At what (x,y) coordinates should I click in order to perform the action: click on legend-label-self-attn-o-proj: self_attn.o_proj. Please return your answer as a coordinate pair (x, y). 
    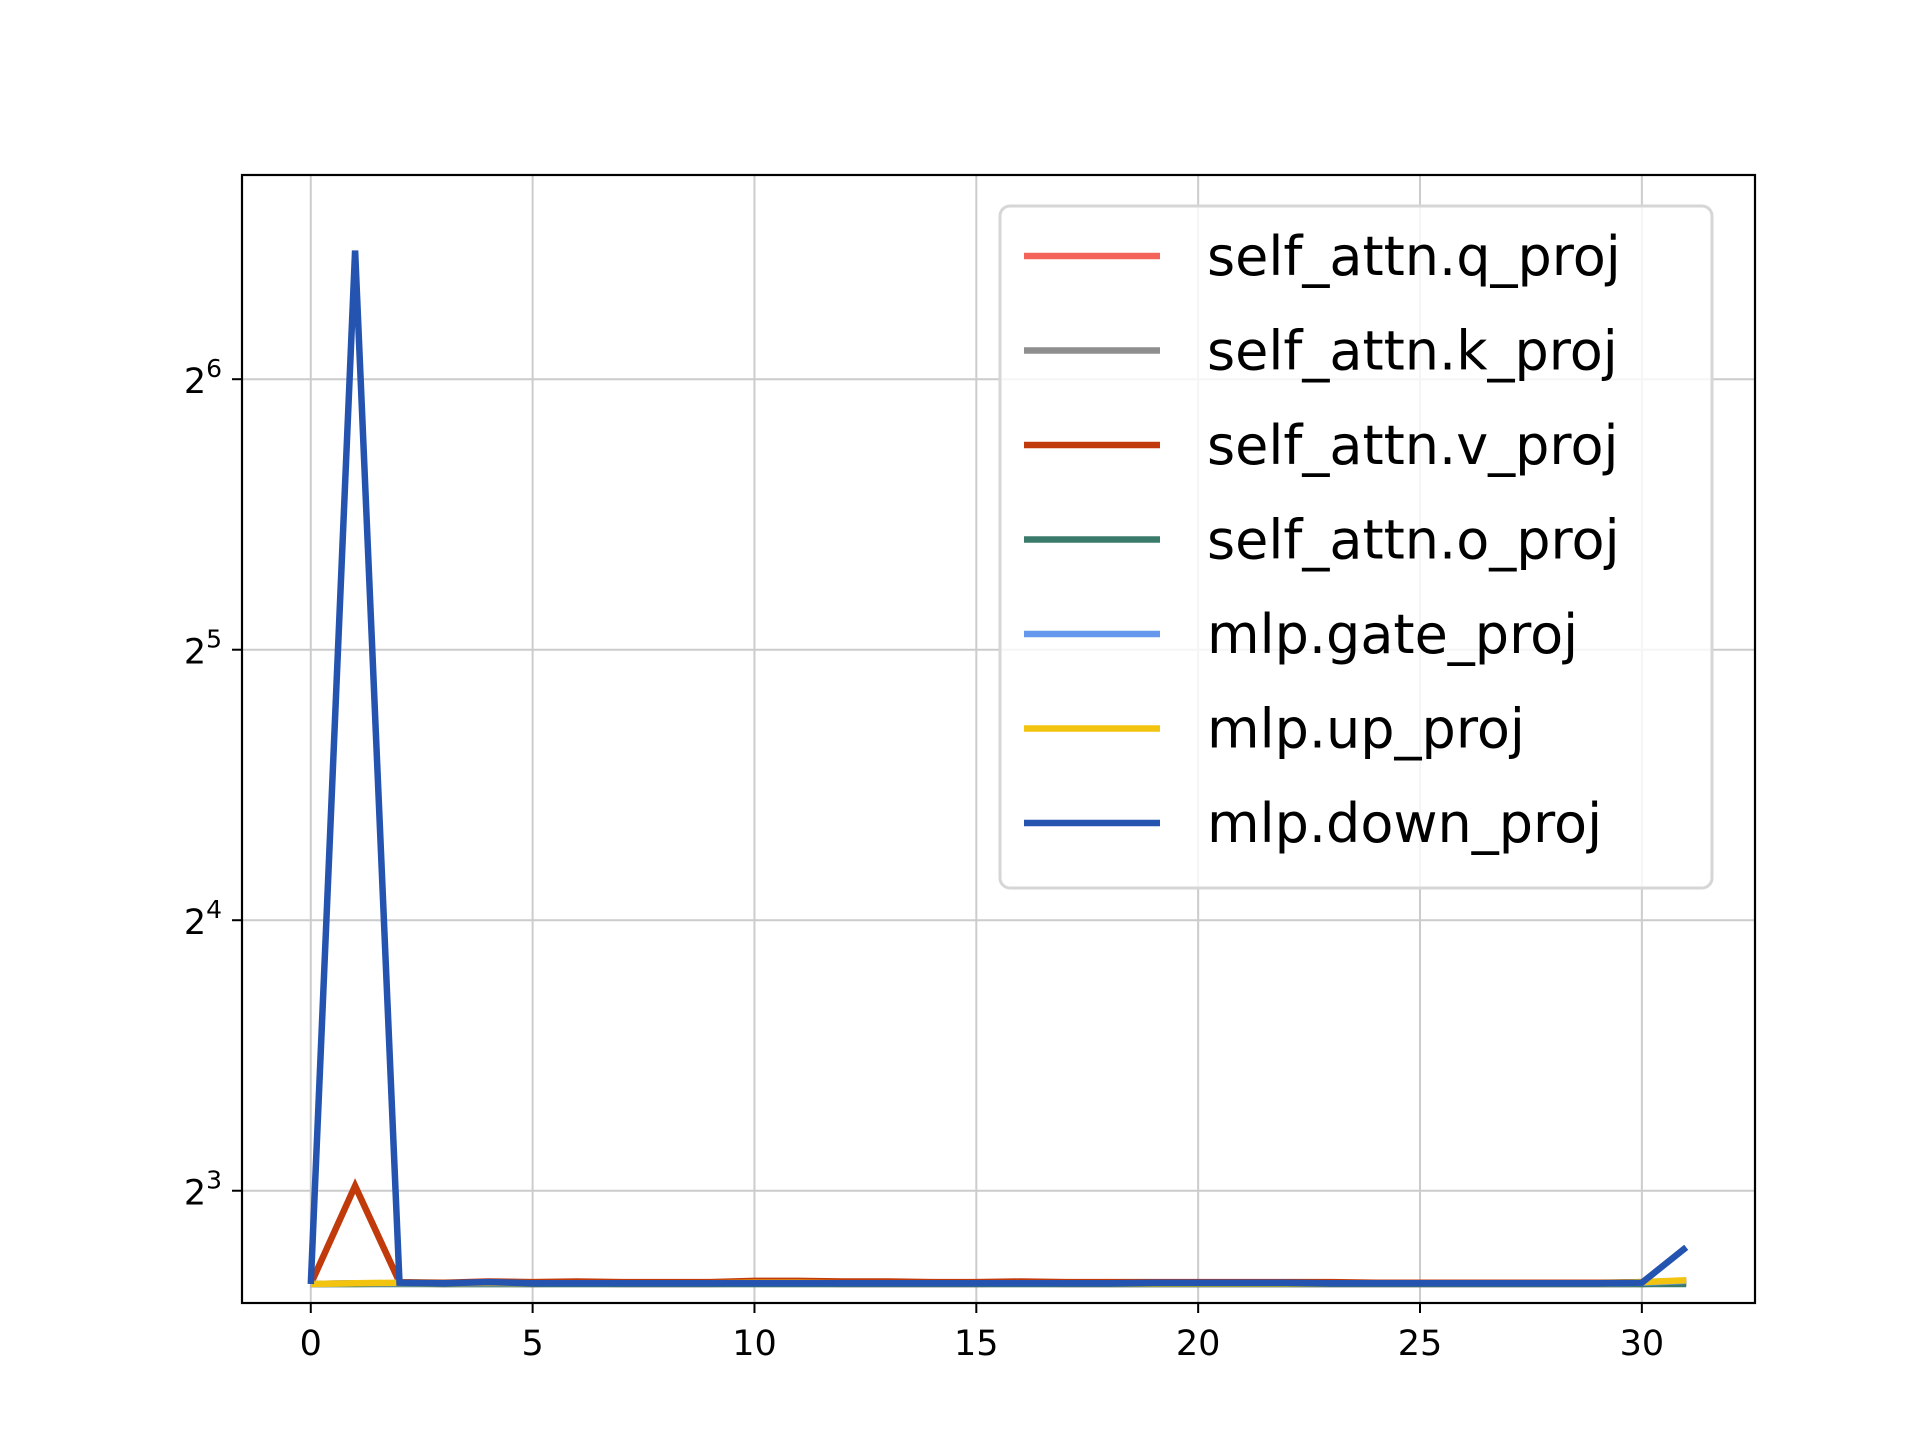
    Looking at the image, I should click on (1413, 540).